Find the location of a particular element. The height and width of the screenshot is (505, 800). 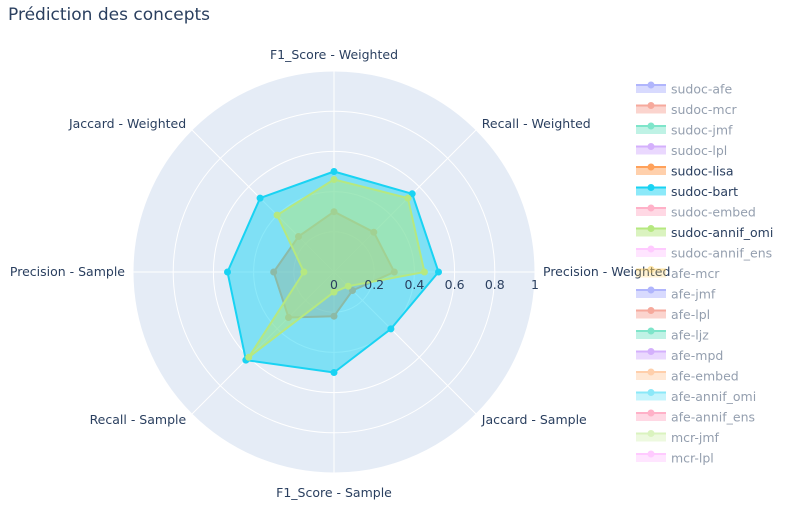

legend-item-afe-mpd: afe-mpd is located at coordinates (679, 355).